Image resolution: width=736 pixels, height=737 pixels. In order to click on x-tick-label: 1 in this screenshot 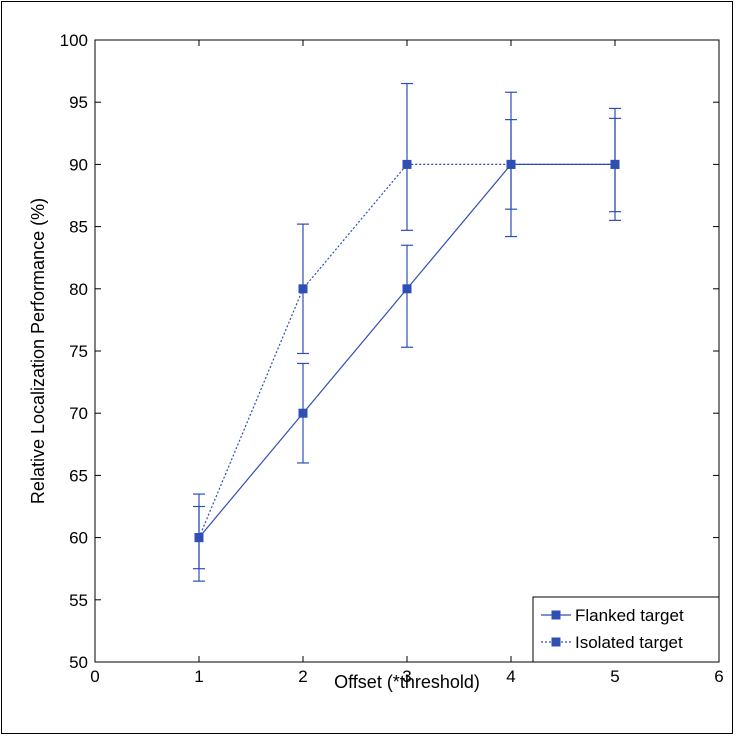, I will do `click(198, 676)`.